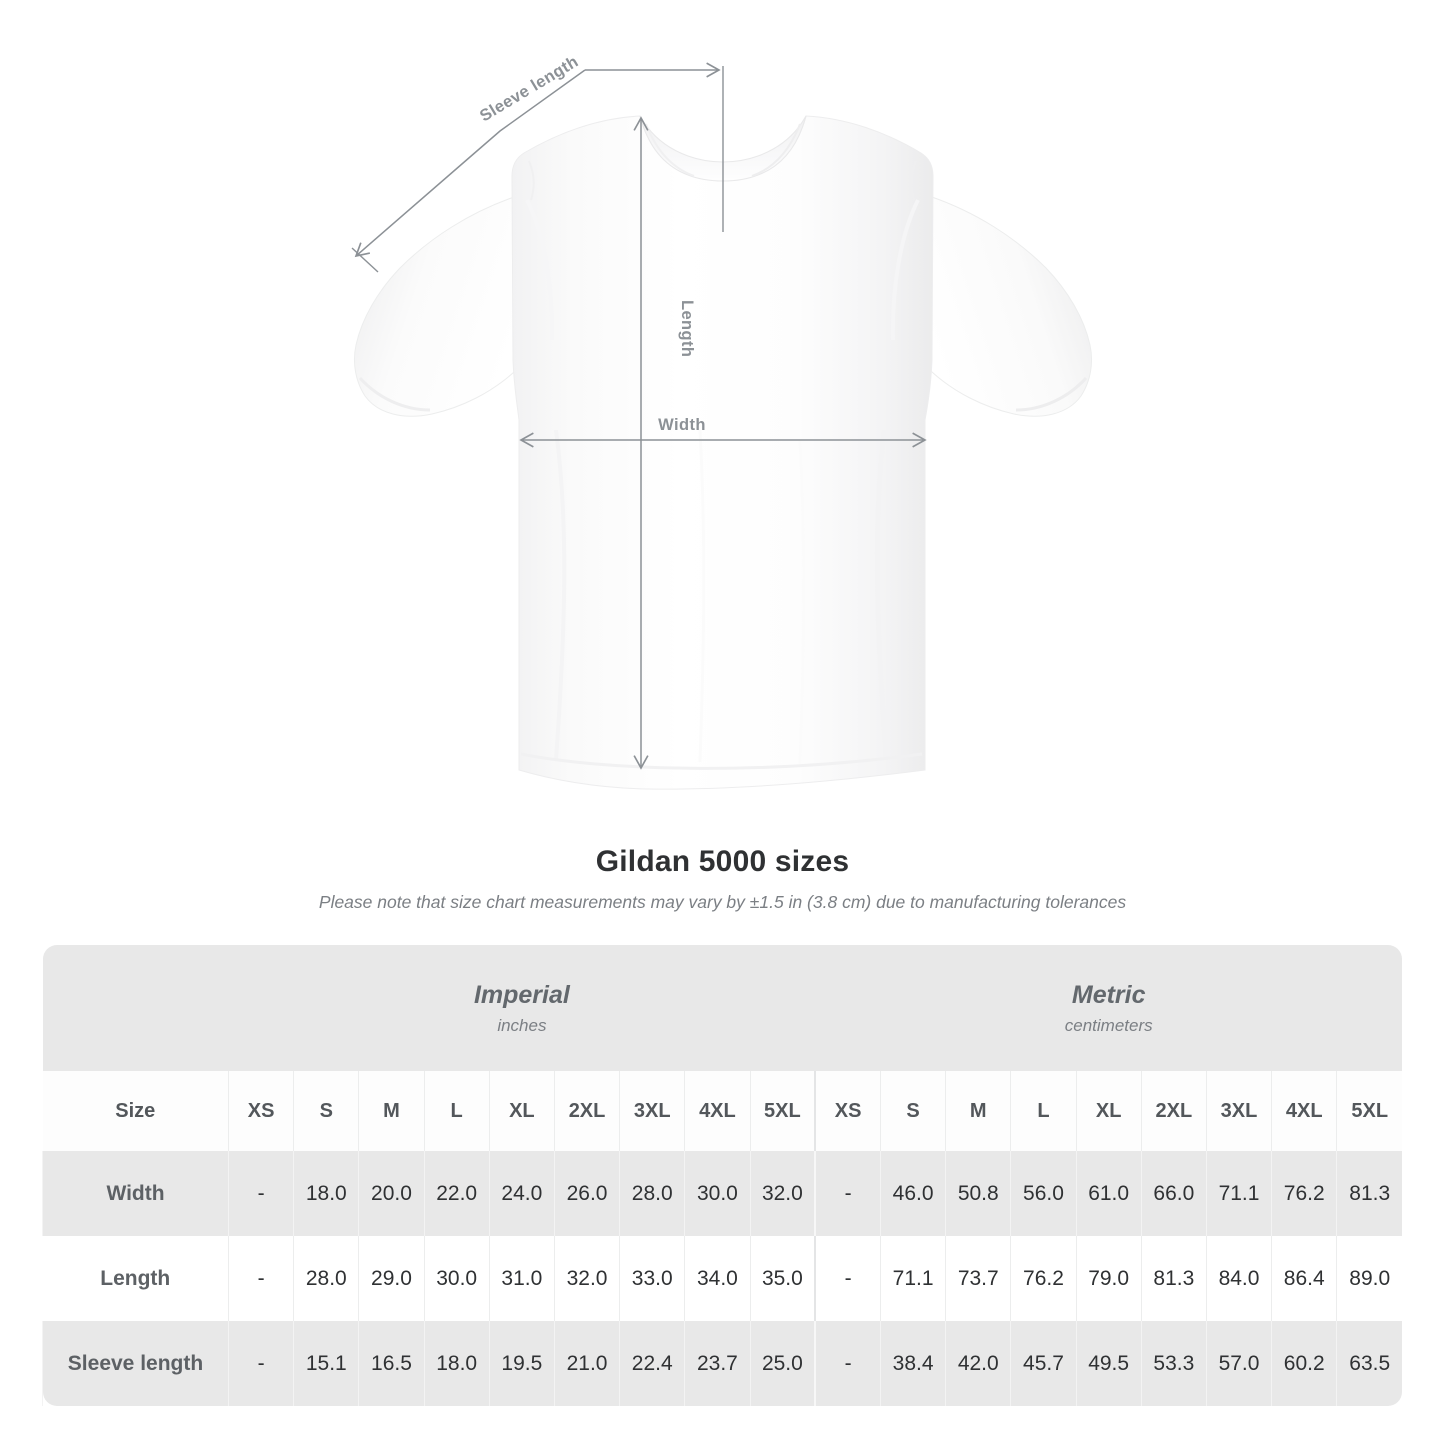  I want to click on cell: 33.0, so click(652, 1278).